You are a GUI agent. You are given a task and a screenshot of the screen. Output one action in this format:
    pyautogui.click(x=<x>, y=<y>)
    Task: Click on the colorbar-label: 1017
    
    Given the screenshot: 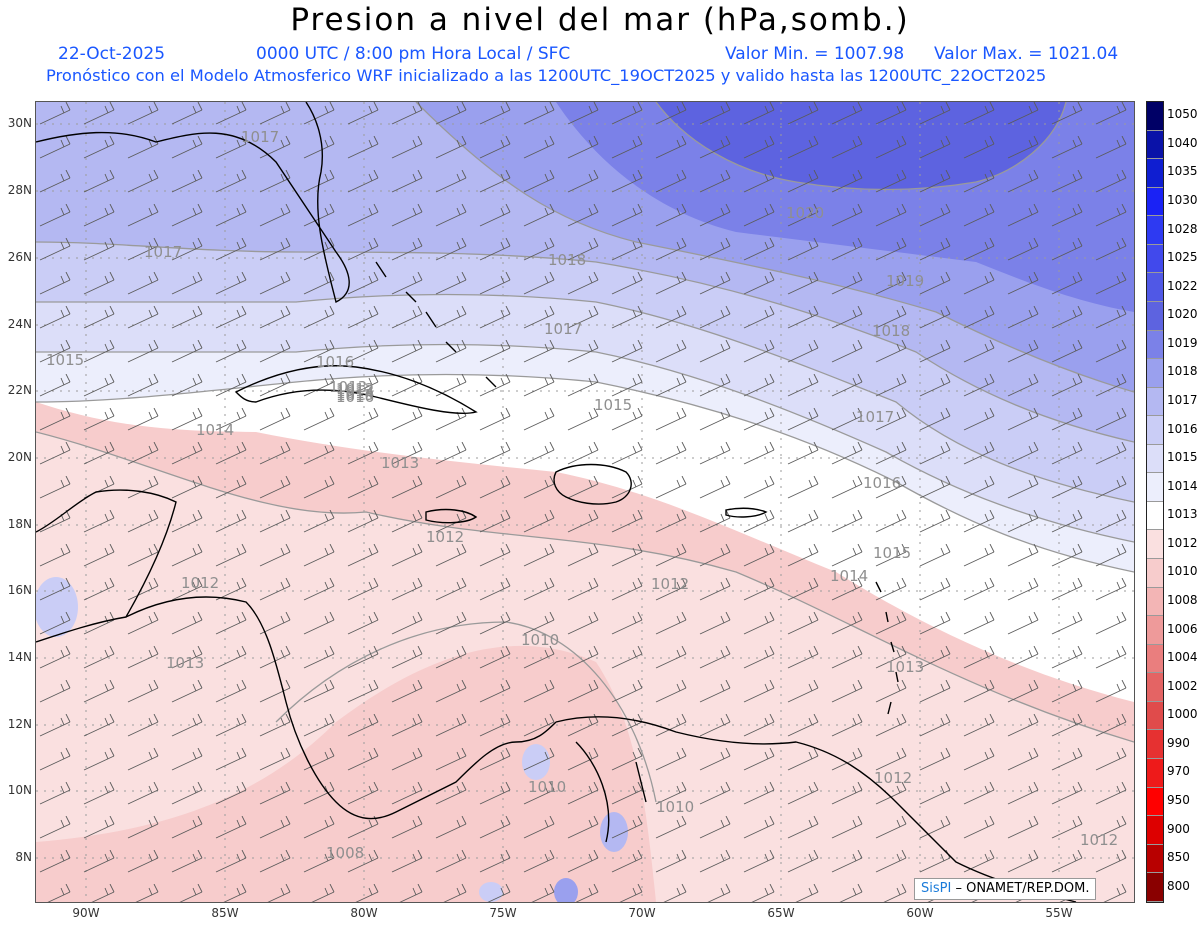 What is the action you would take?
    pyautogui.click(x=1182, y=400)
    